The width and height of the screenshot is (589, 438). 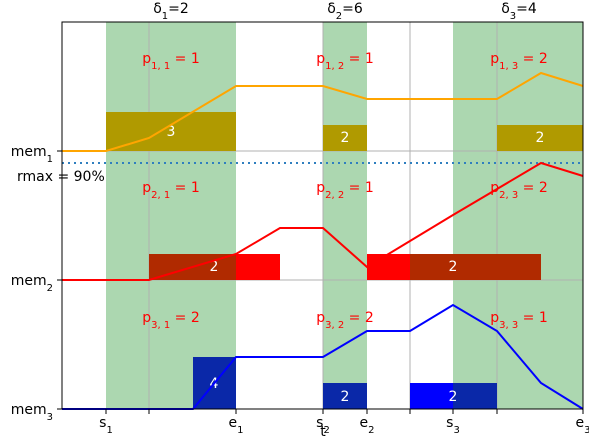 What do you see at coordinates (171, 61) in the screenshot?
I see `p-label: p1, 1 = 1` at bounding box center [171, 61].